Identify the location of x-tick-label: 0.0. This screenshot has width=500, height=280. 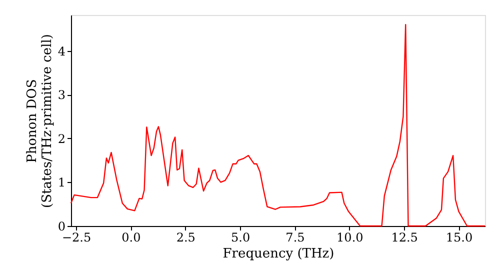
(131, 237).